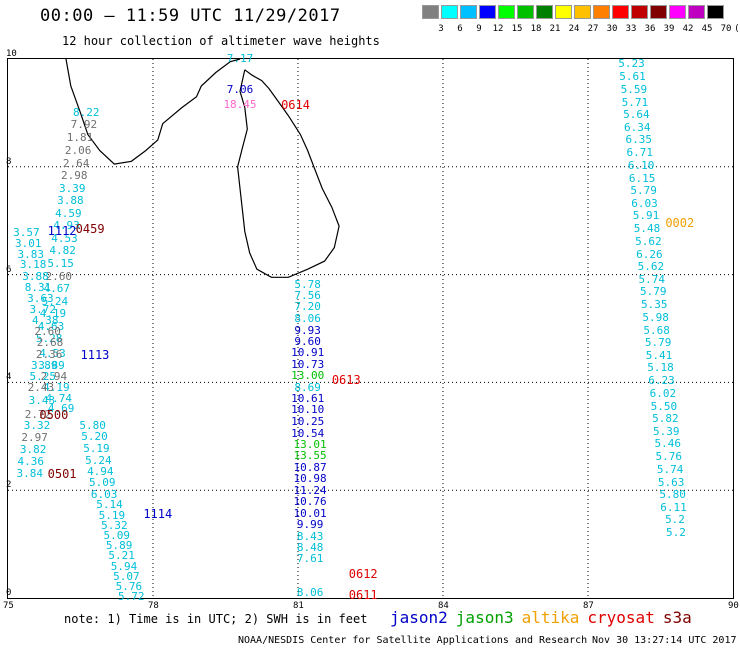 The height and width of the screenshot is (650, 740). Describe the element at coordinates (677, 617) in the screenshot. I see `satellite-name: s3a` at that location.